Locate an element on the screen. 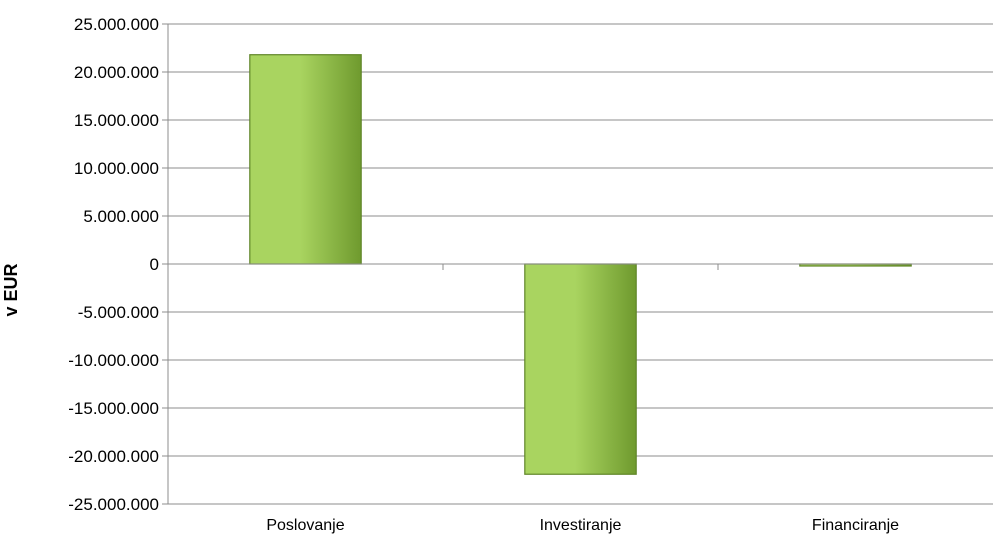  bar-poslovanje is located at coordinates (305, 159).